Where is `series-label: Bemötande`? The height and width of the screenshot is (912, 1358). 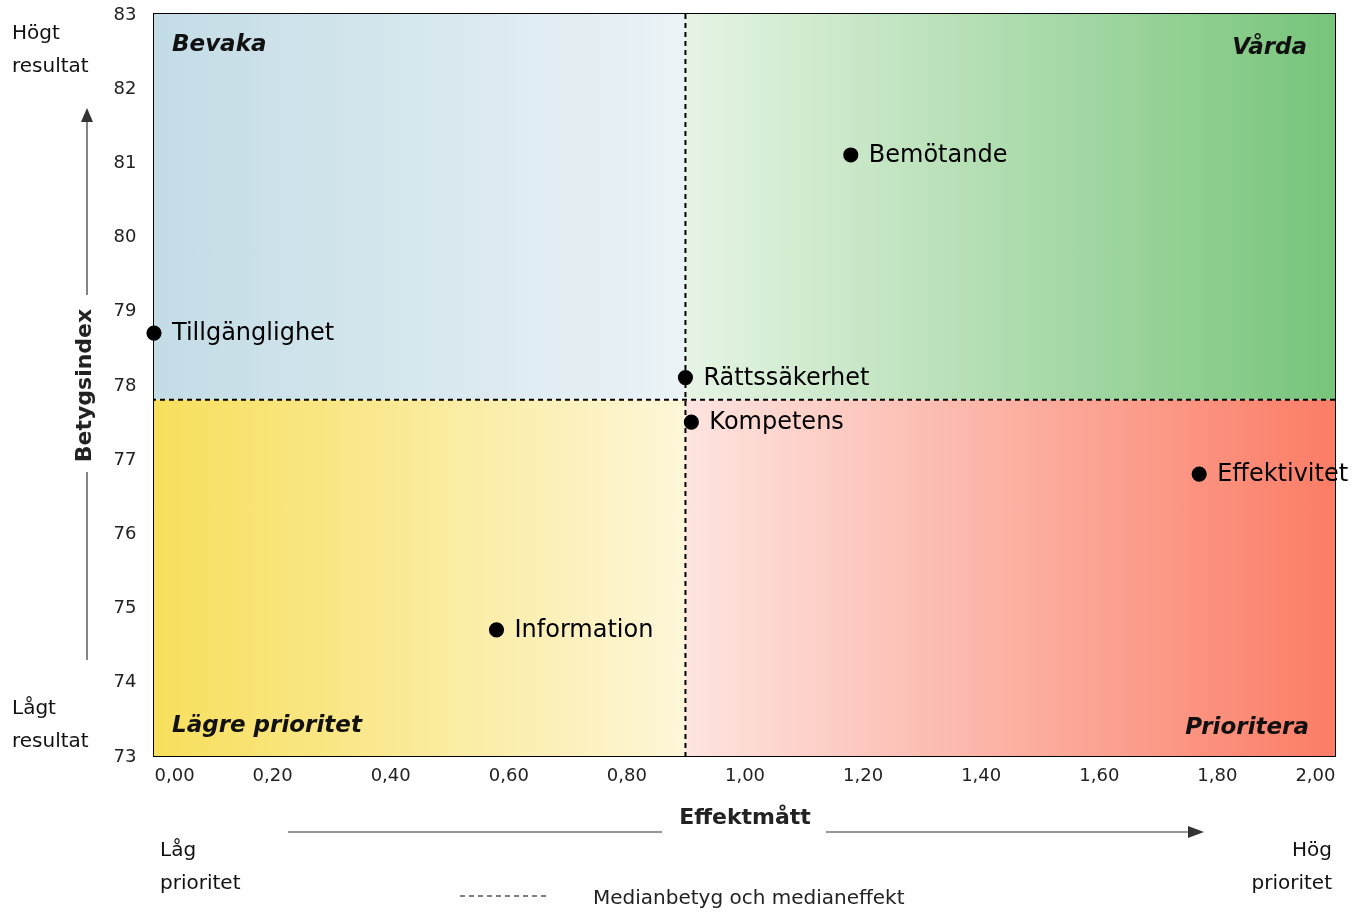
series-label: Bemötande is located at coordinates (938, 153).